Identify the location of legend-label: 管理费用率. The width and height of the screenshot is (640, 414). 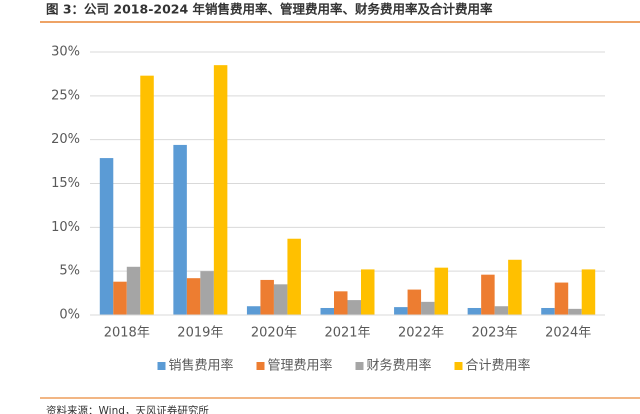
(300, 366).